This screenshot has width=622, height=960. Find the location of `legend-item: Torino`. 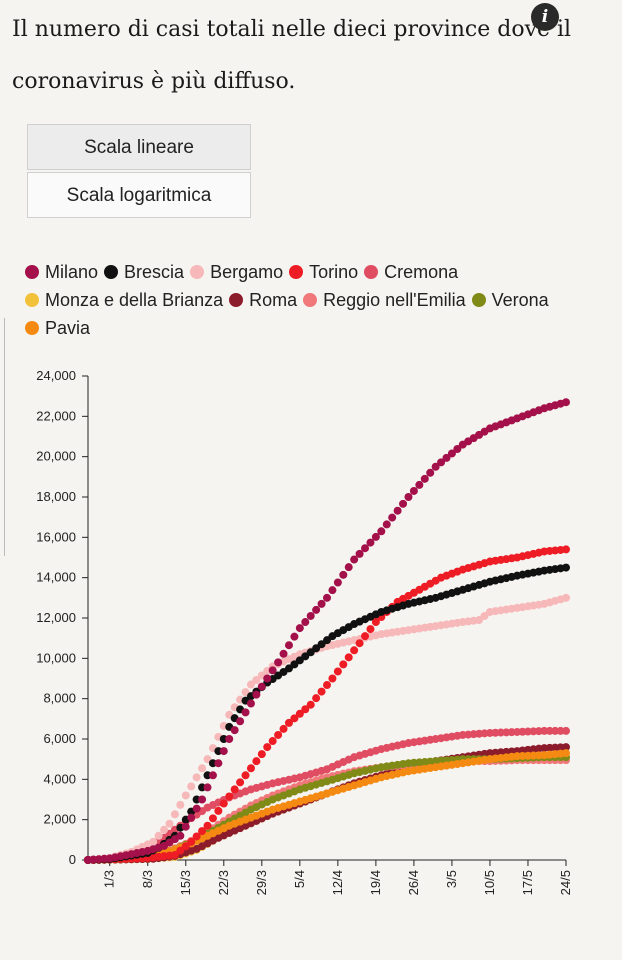

legend-item: Torino is located at coordinates (323, 272).